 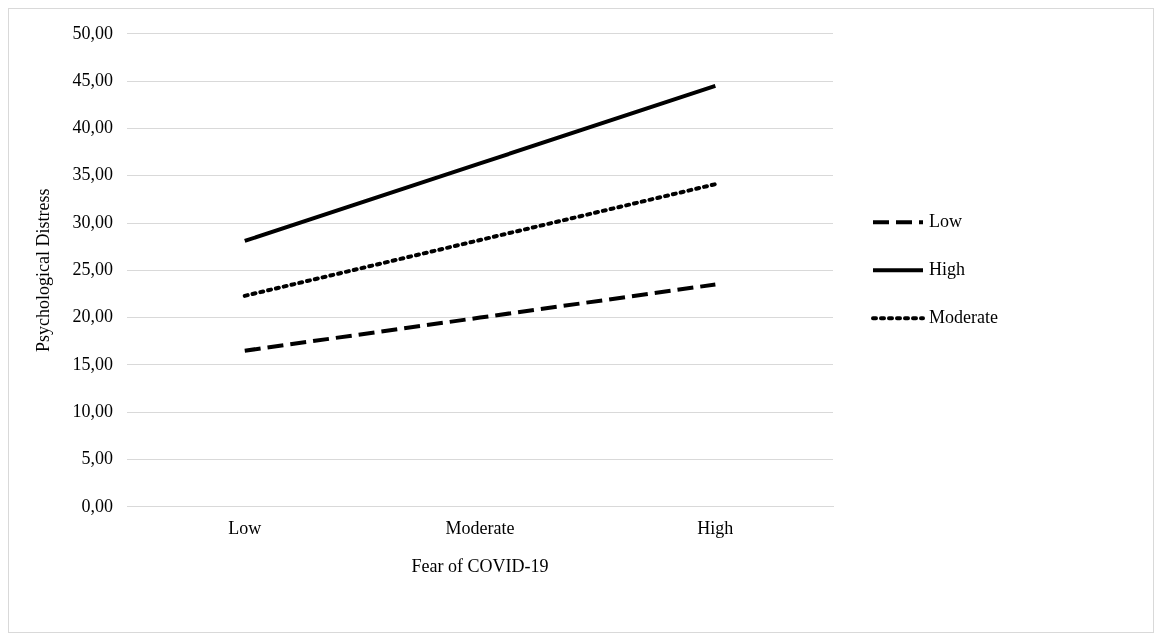 What do you see at coordinates (97, 458) in the screenshot?
I see `y-tick-label: 5,00` at bounding box center [97, 458].